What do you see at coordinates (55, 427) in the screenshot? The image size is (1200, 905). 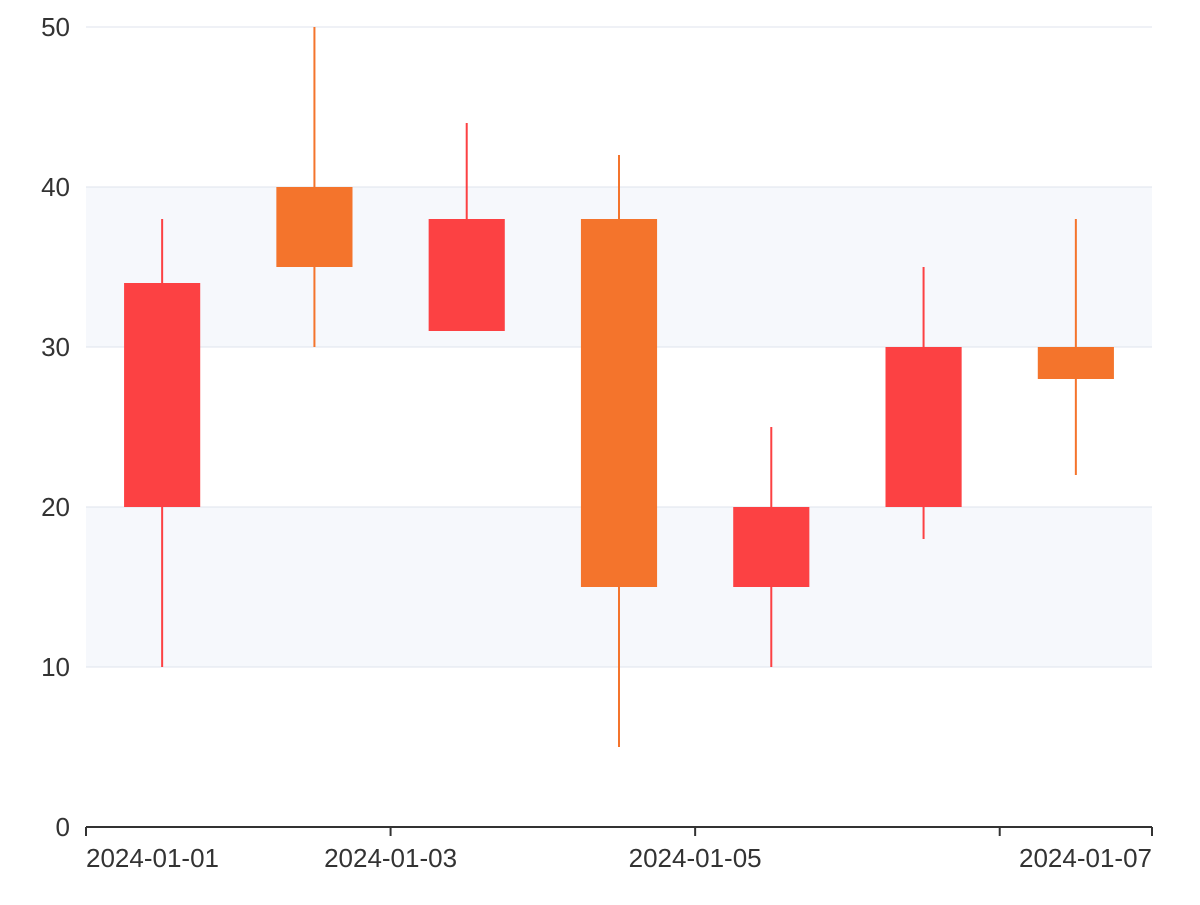 I see `y-axis-labels: 0 10 20 30 40 50` at bounding box center [55, 427].